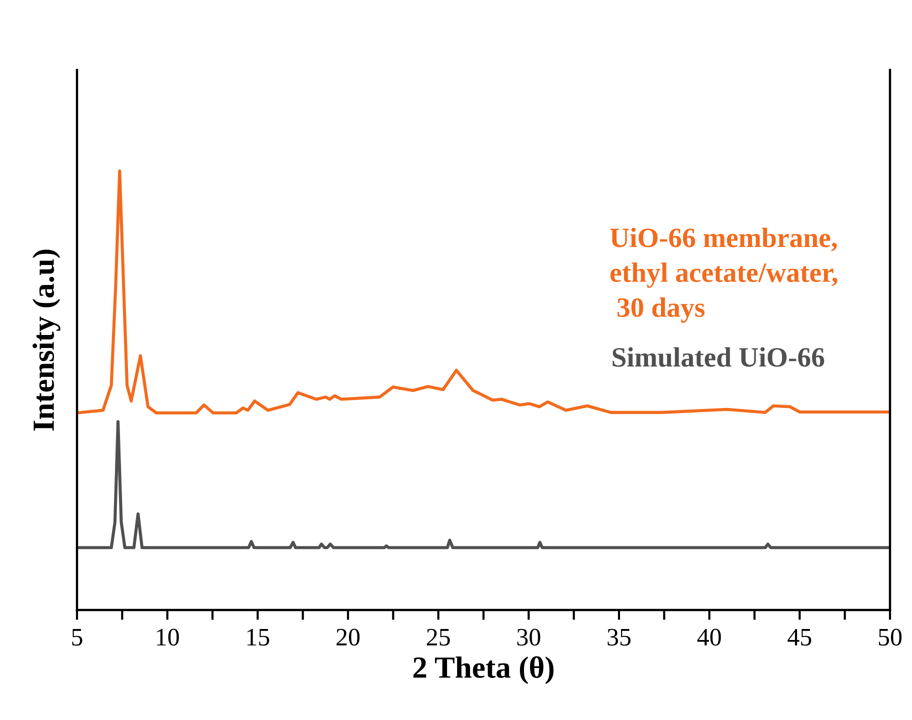  I want to click on x-tick-label: 40, so click(709, 637).